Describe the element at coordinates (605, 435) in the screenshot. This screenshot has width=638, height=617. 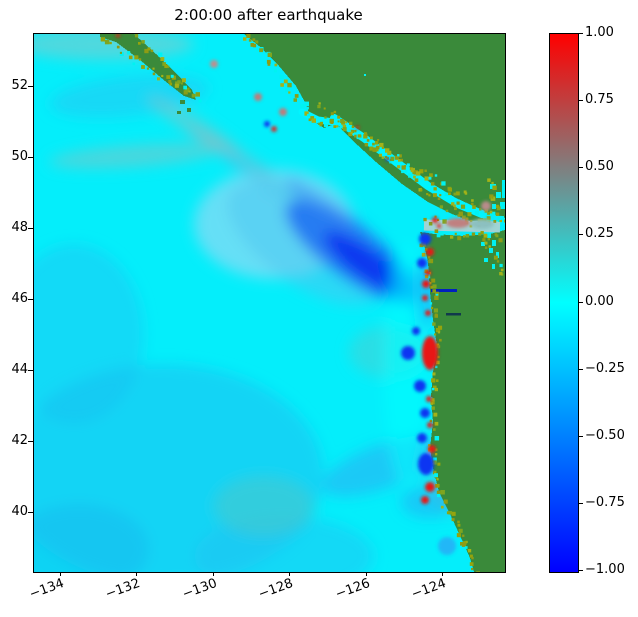
I see `colorbar-tick-label: −0.50` at that location.